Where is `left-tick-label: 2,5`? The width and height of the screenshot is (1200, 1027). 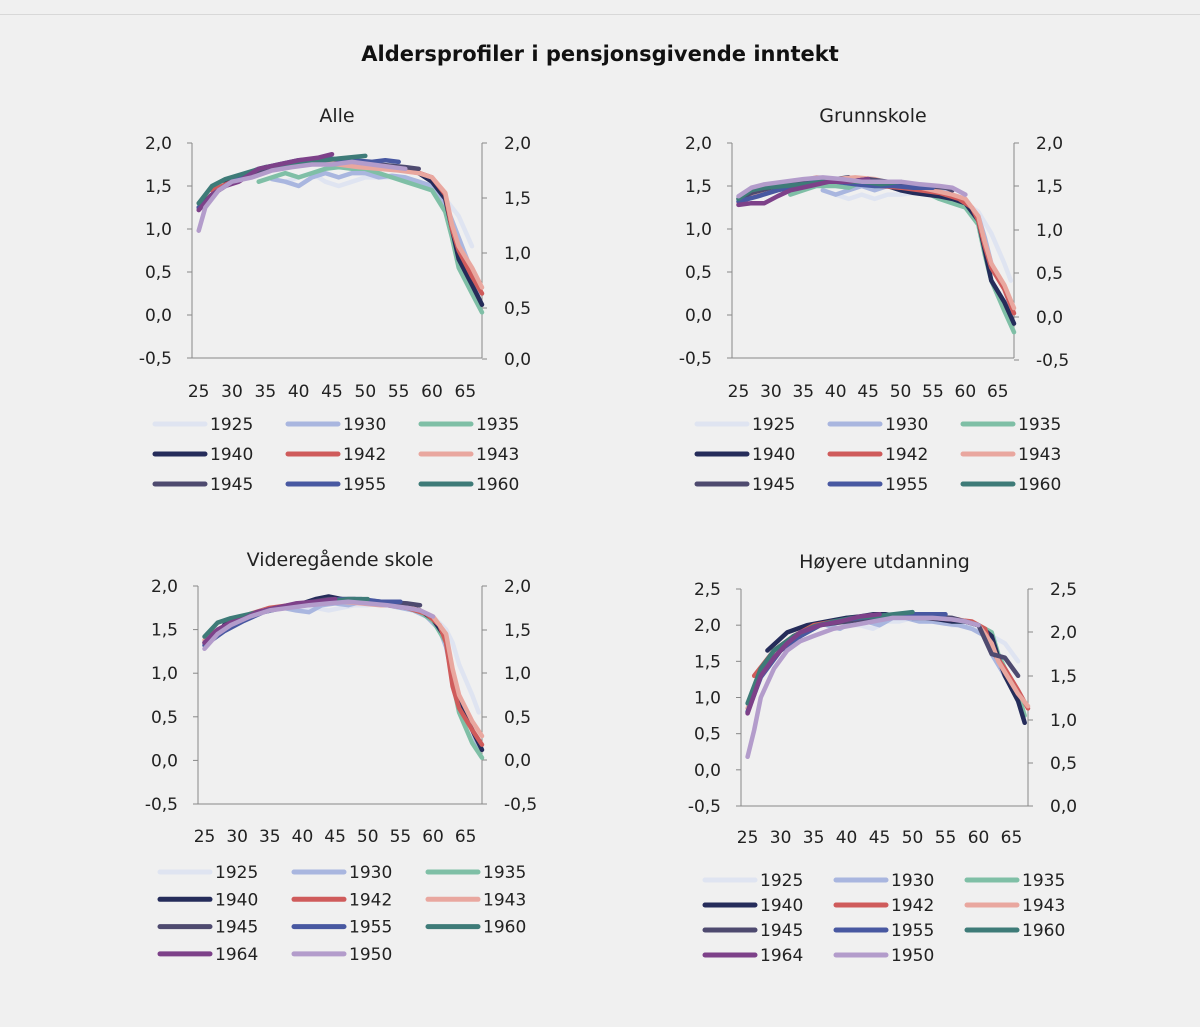 left-tick-label: 2,5 is located at coordinates (707, 590).